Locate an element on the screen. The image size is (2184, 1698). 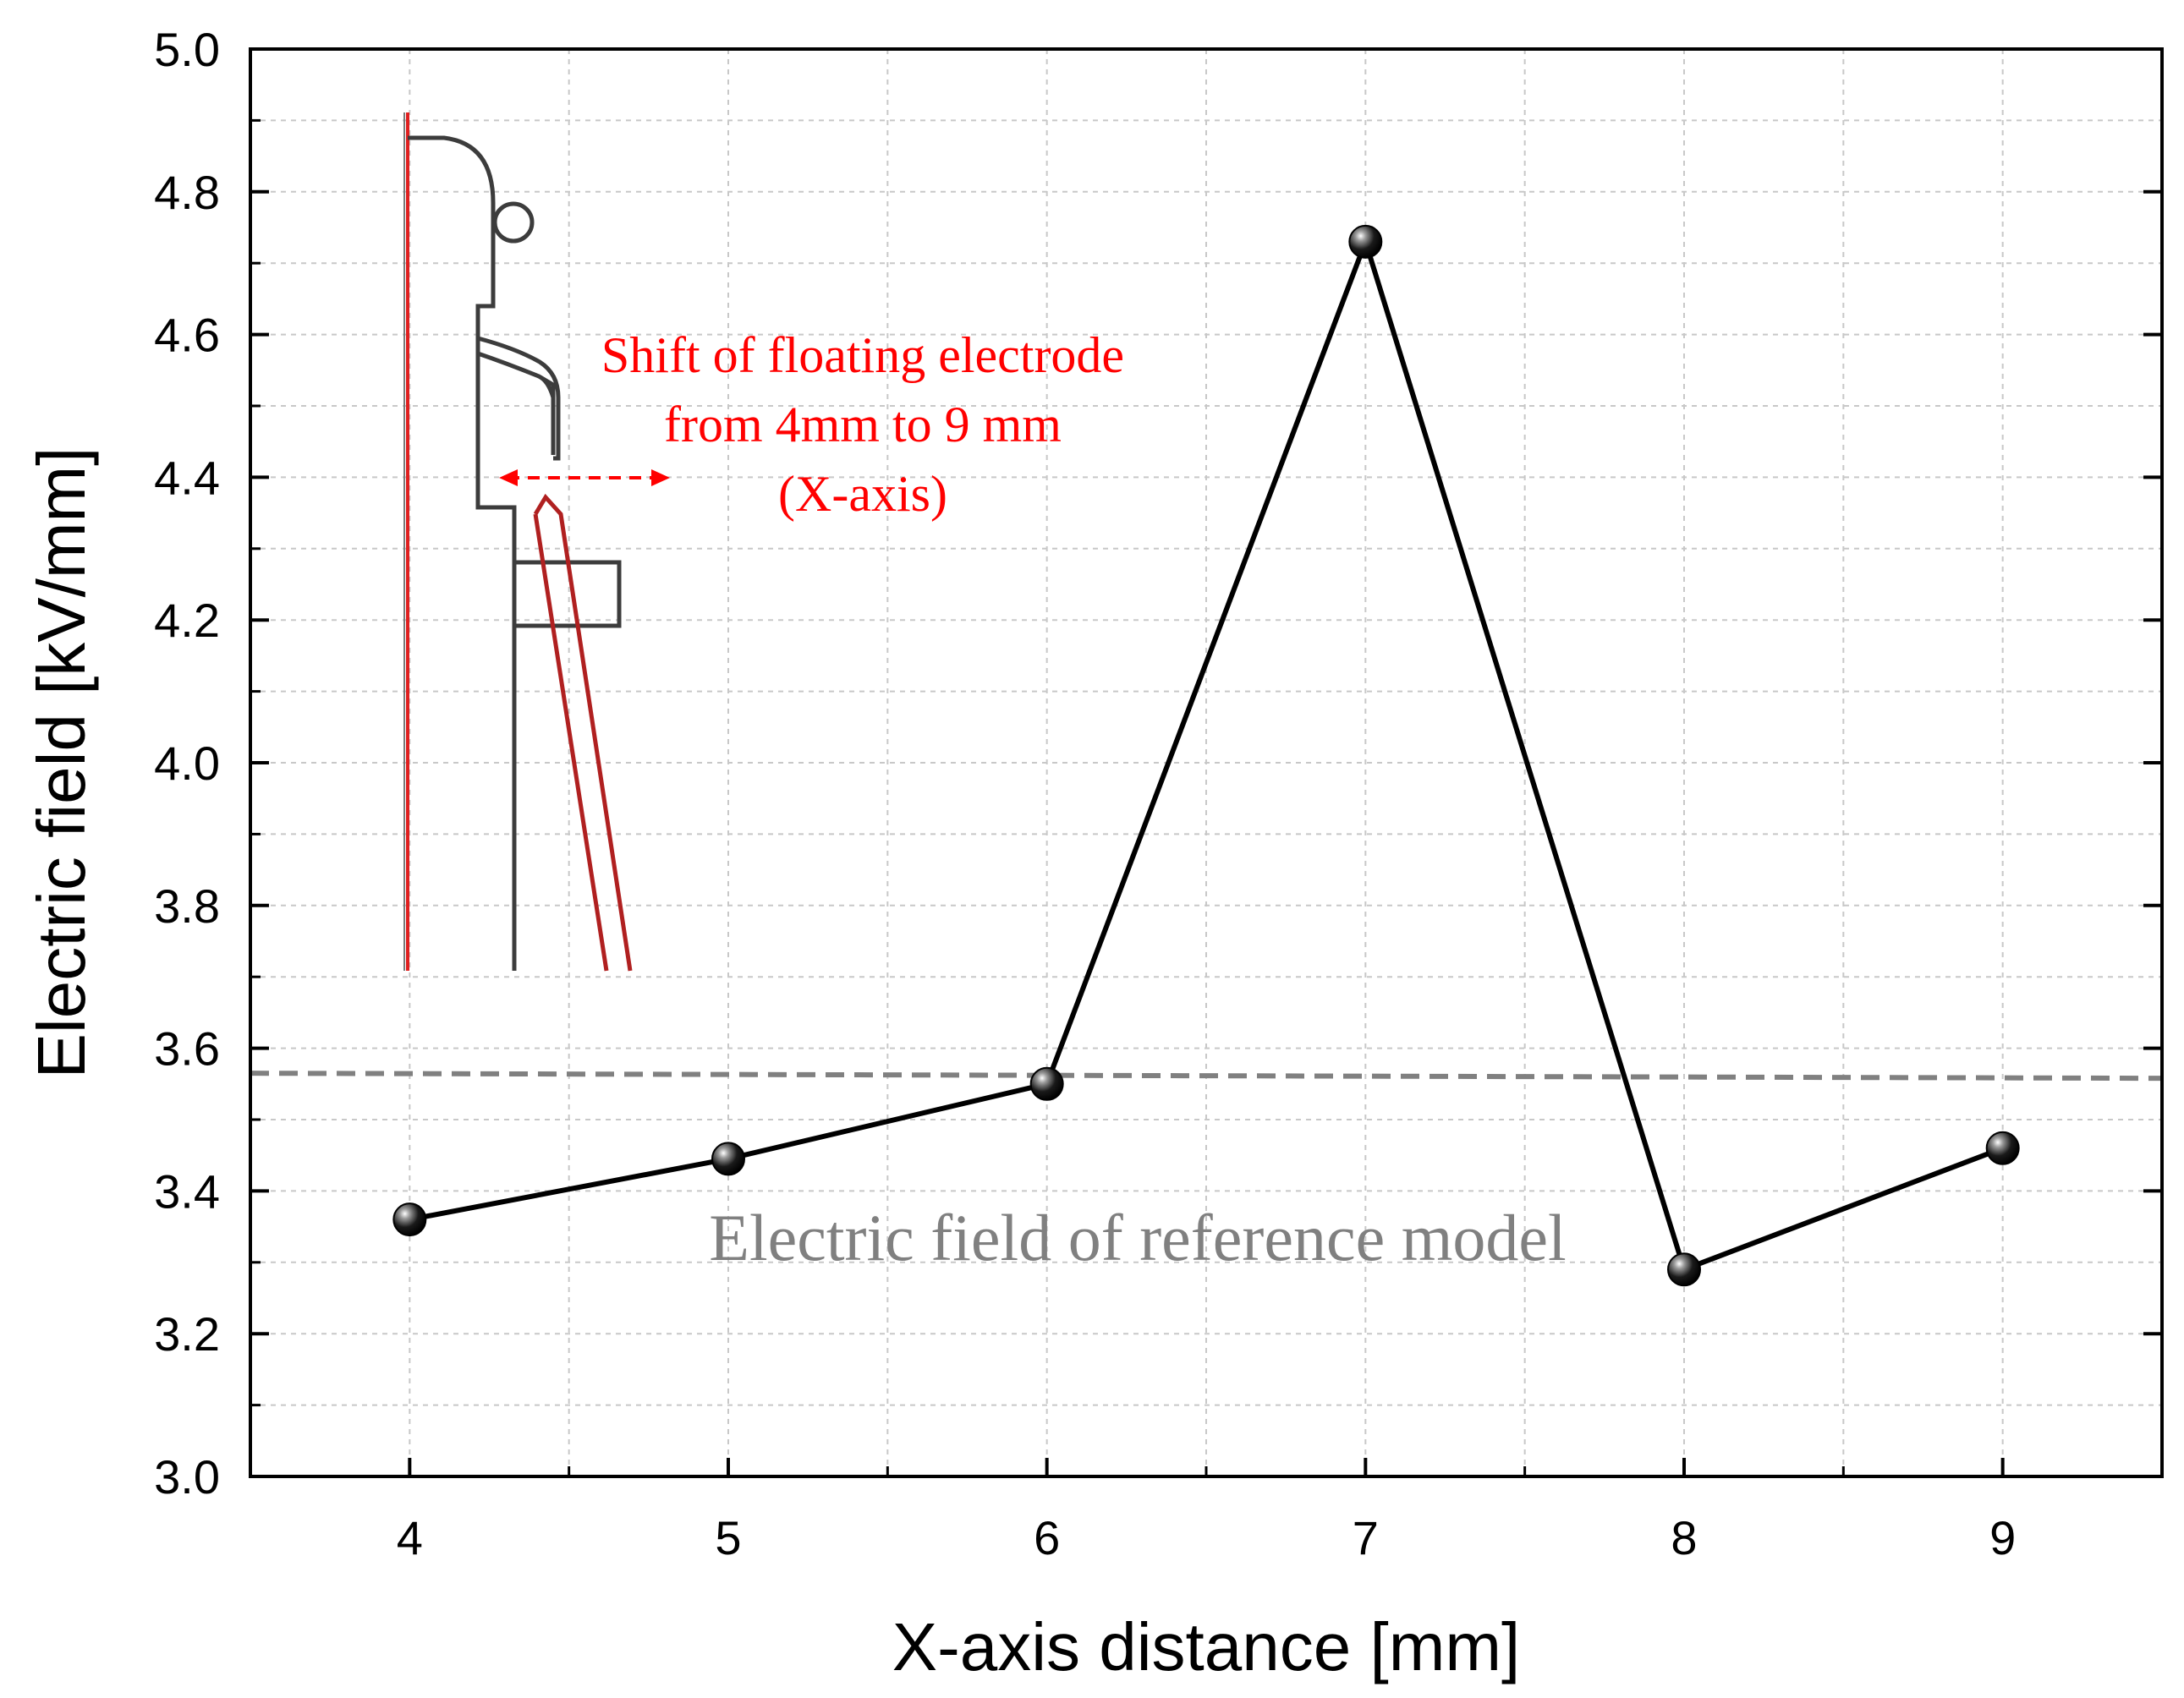
shift-arrow-left-head is located at coordinates (508, 478).